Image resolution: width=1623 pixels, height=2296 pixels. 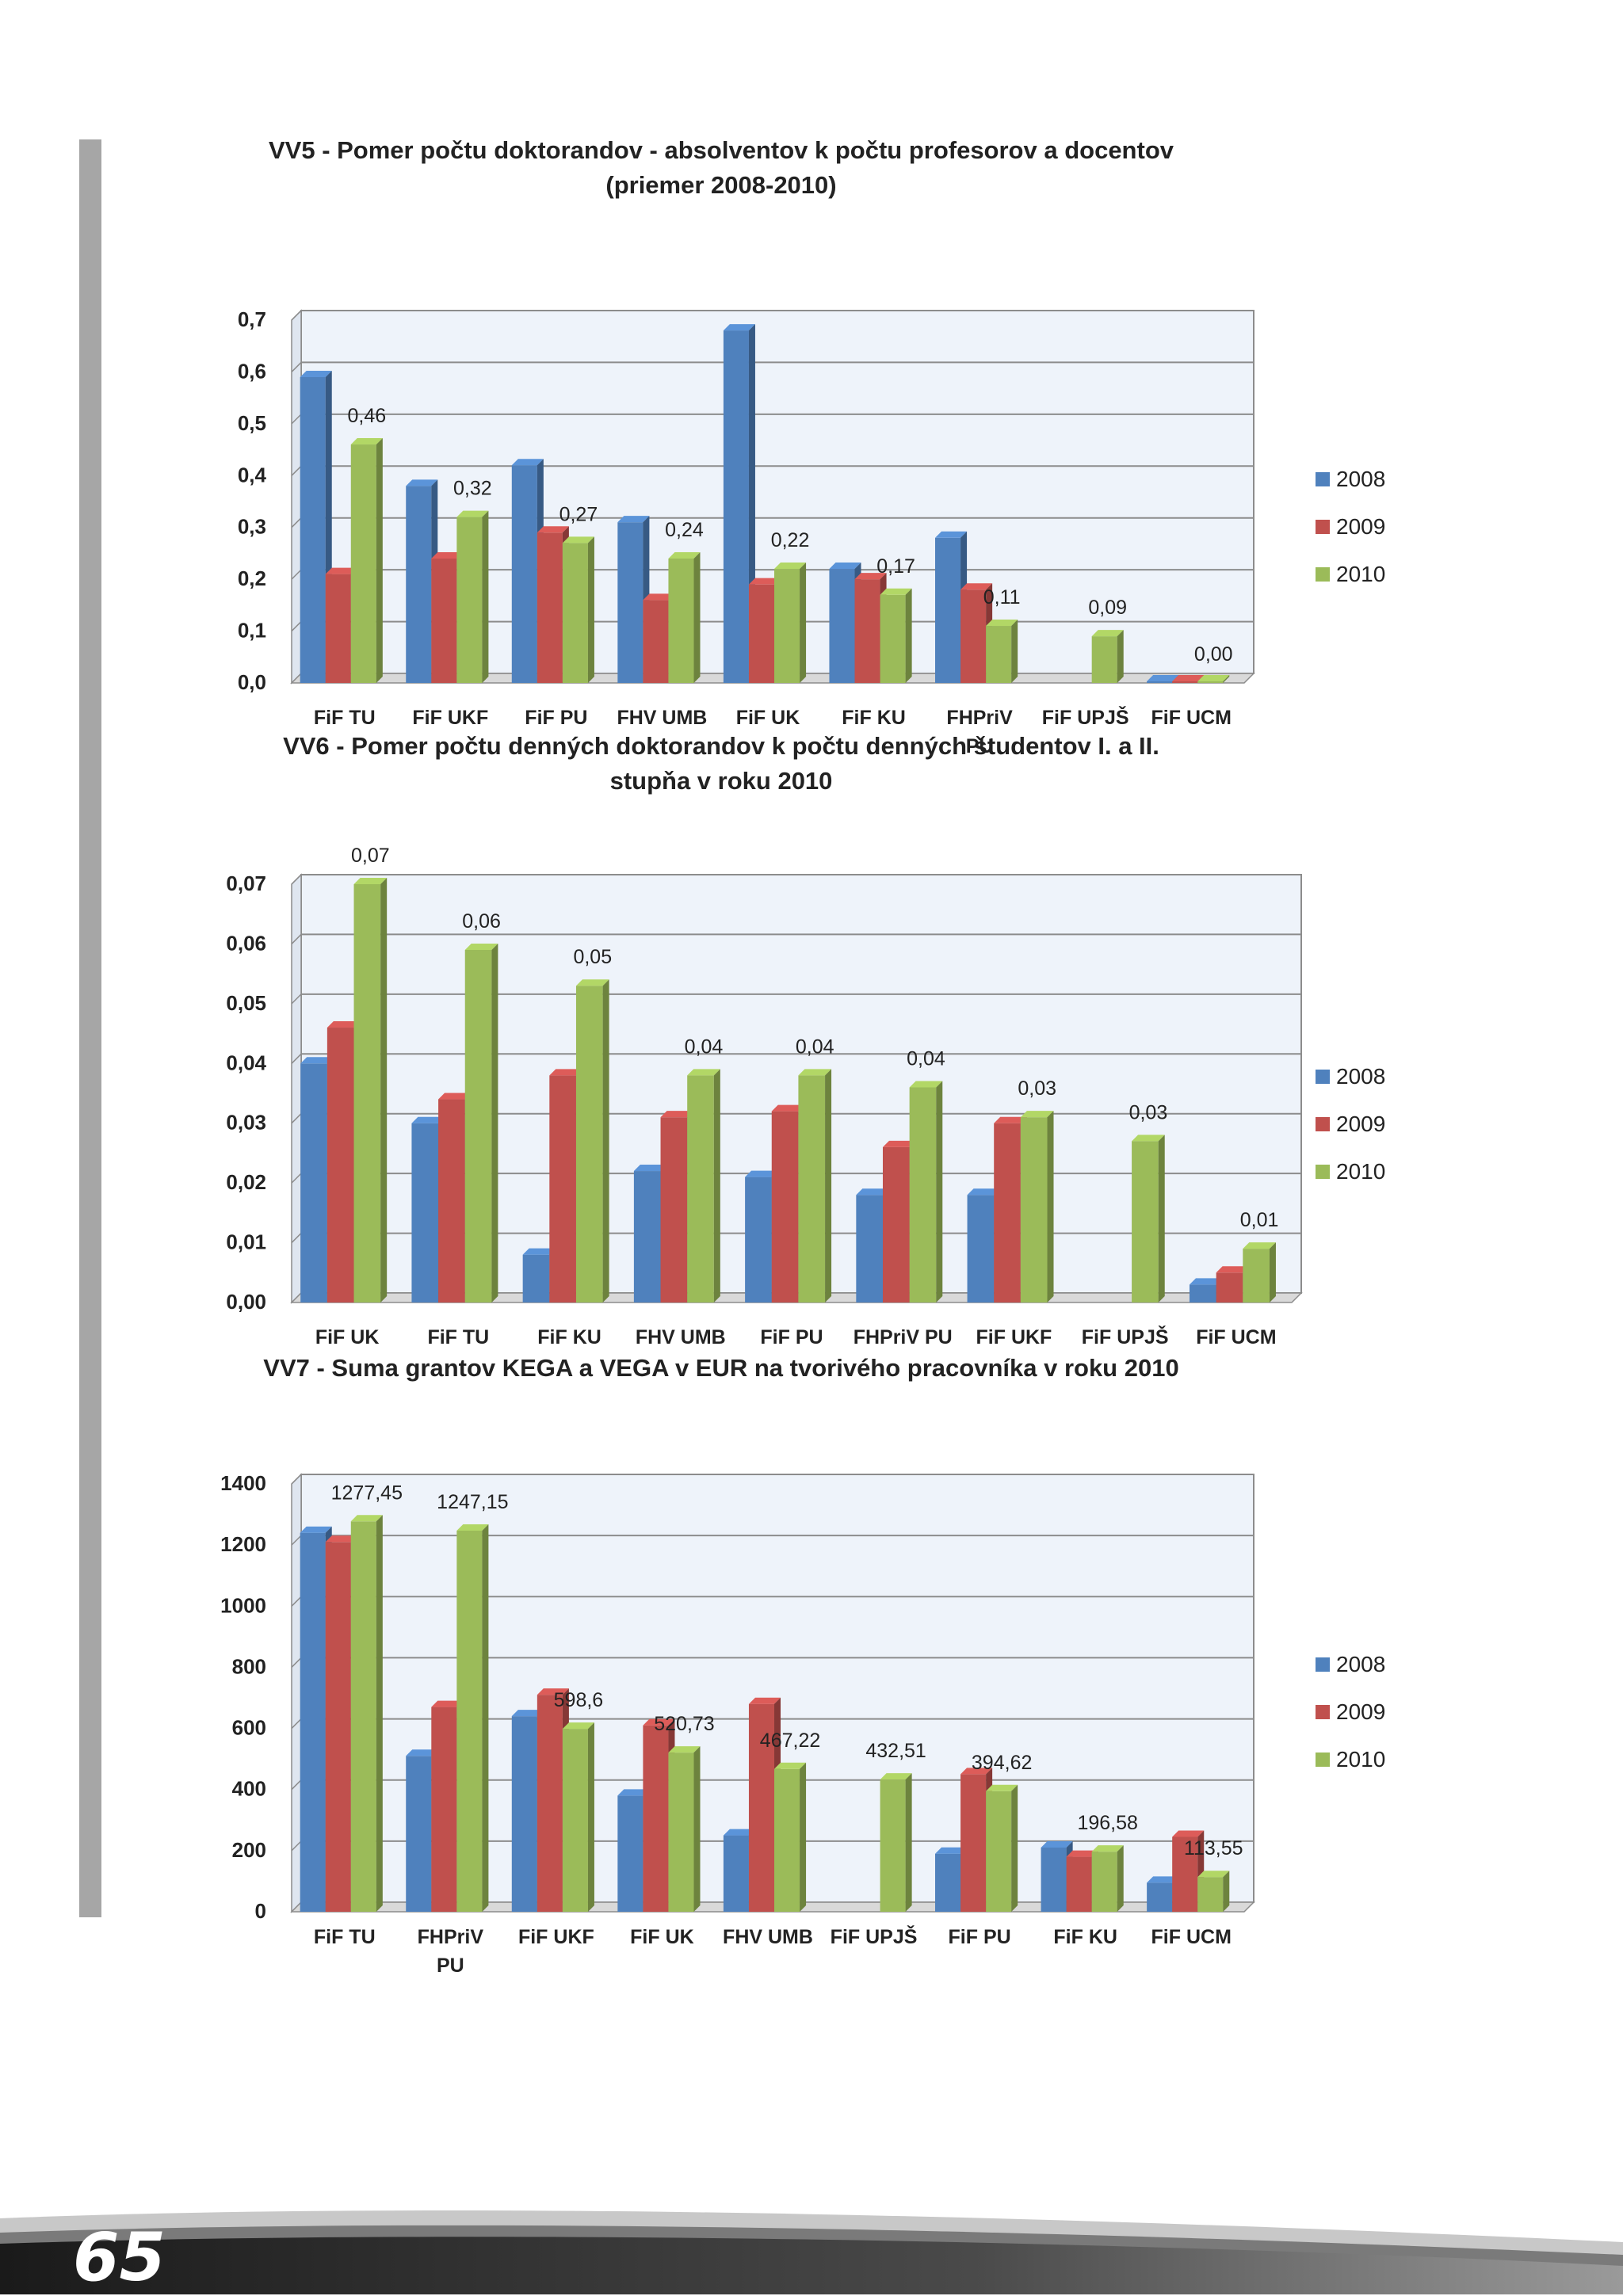 What do you see at coordinates (473, 489) in the screenshot?
I see `data-label: 0,32` at bounding box center [473, 489].